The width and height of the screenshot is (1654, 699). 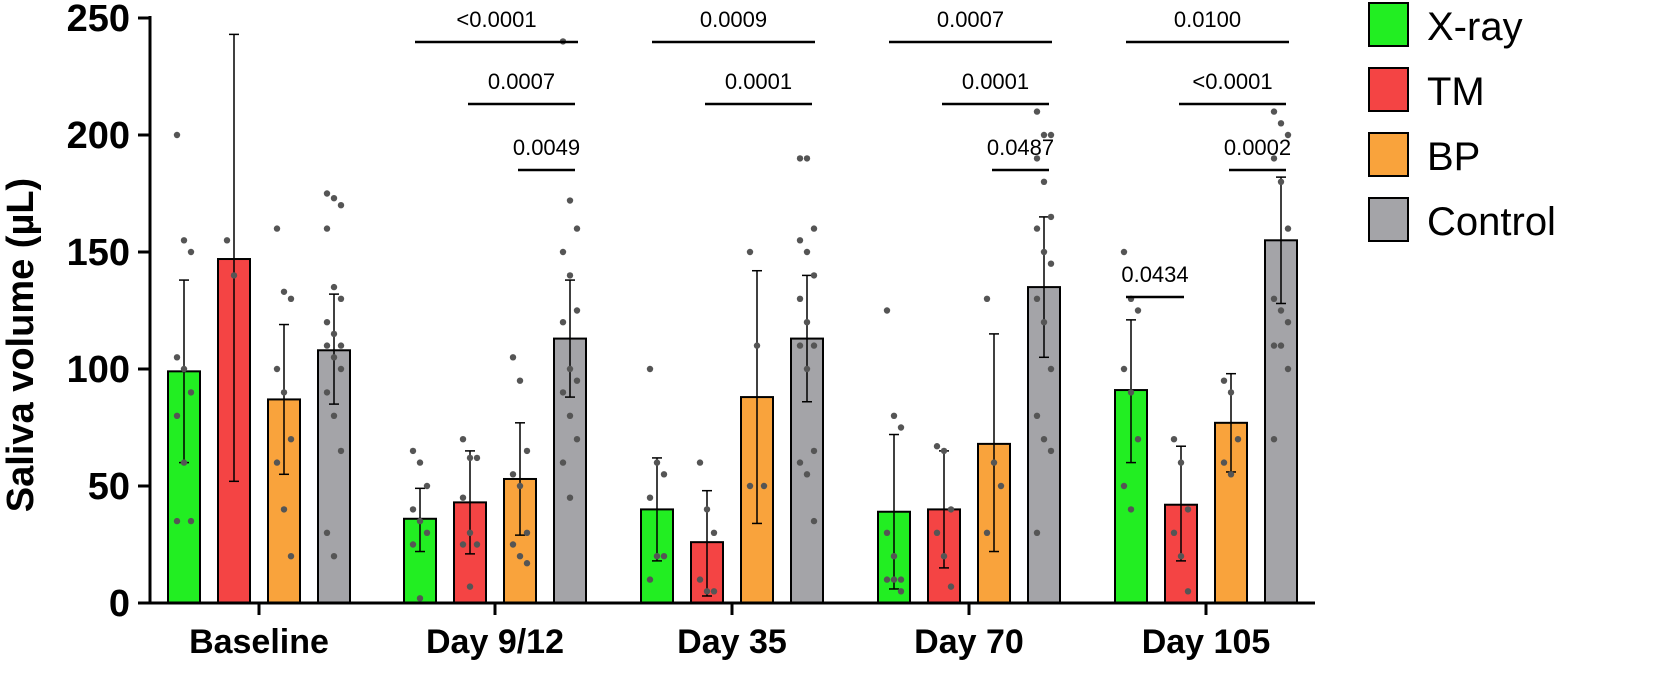 I want to click on p-value-label: 0.0002, so click(x=1257, y=147).